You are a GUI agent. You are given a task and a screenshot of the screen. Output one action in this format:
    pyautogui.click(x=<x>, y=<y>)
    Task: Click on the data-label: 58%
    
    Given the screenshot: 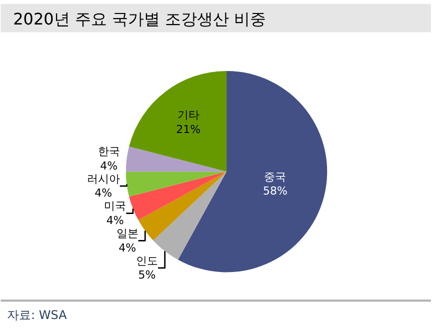 What is the action you would take?
    pyautogui.click(x=275, y=191)
    